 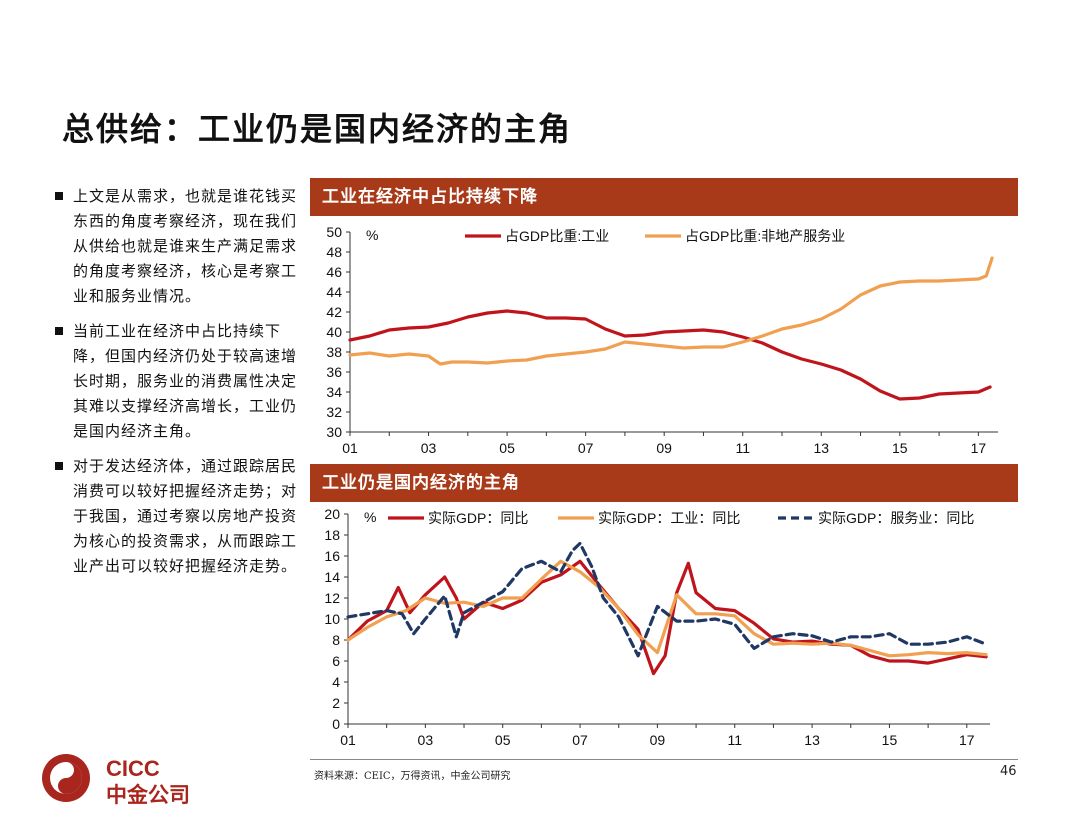 I want to click on page-title: 总供给：工业仍是国内经济的主角, so click(x=317, y=129).